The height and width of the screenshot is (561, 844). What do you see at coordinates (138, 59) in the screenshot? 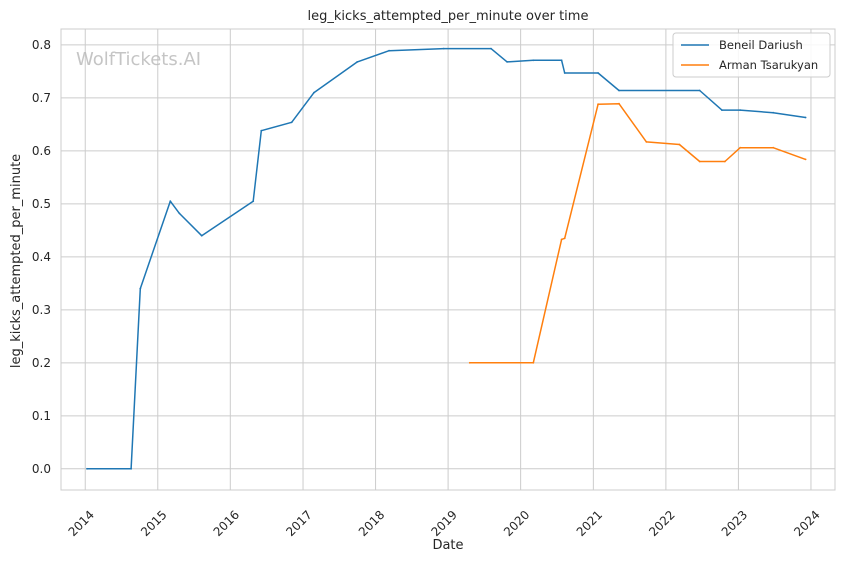
I see `watermark-text: WolfTickets.AI` at bounding box center [138, 59].